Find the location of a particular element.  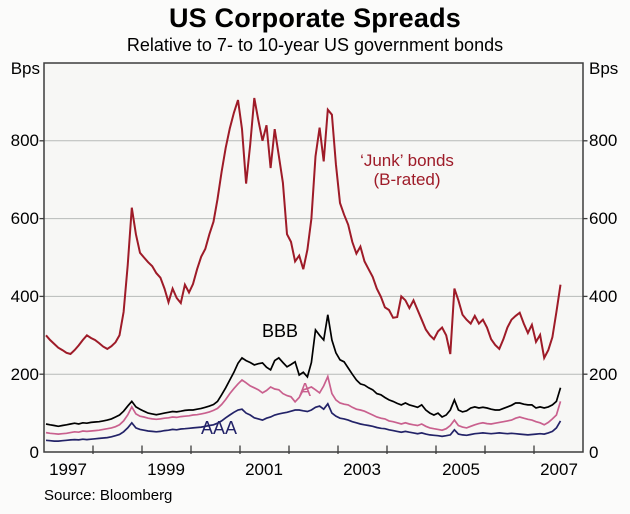

y-tick-label-right-400: 400 is located at coordinates (603, 296).